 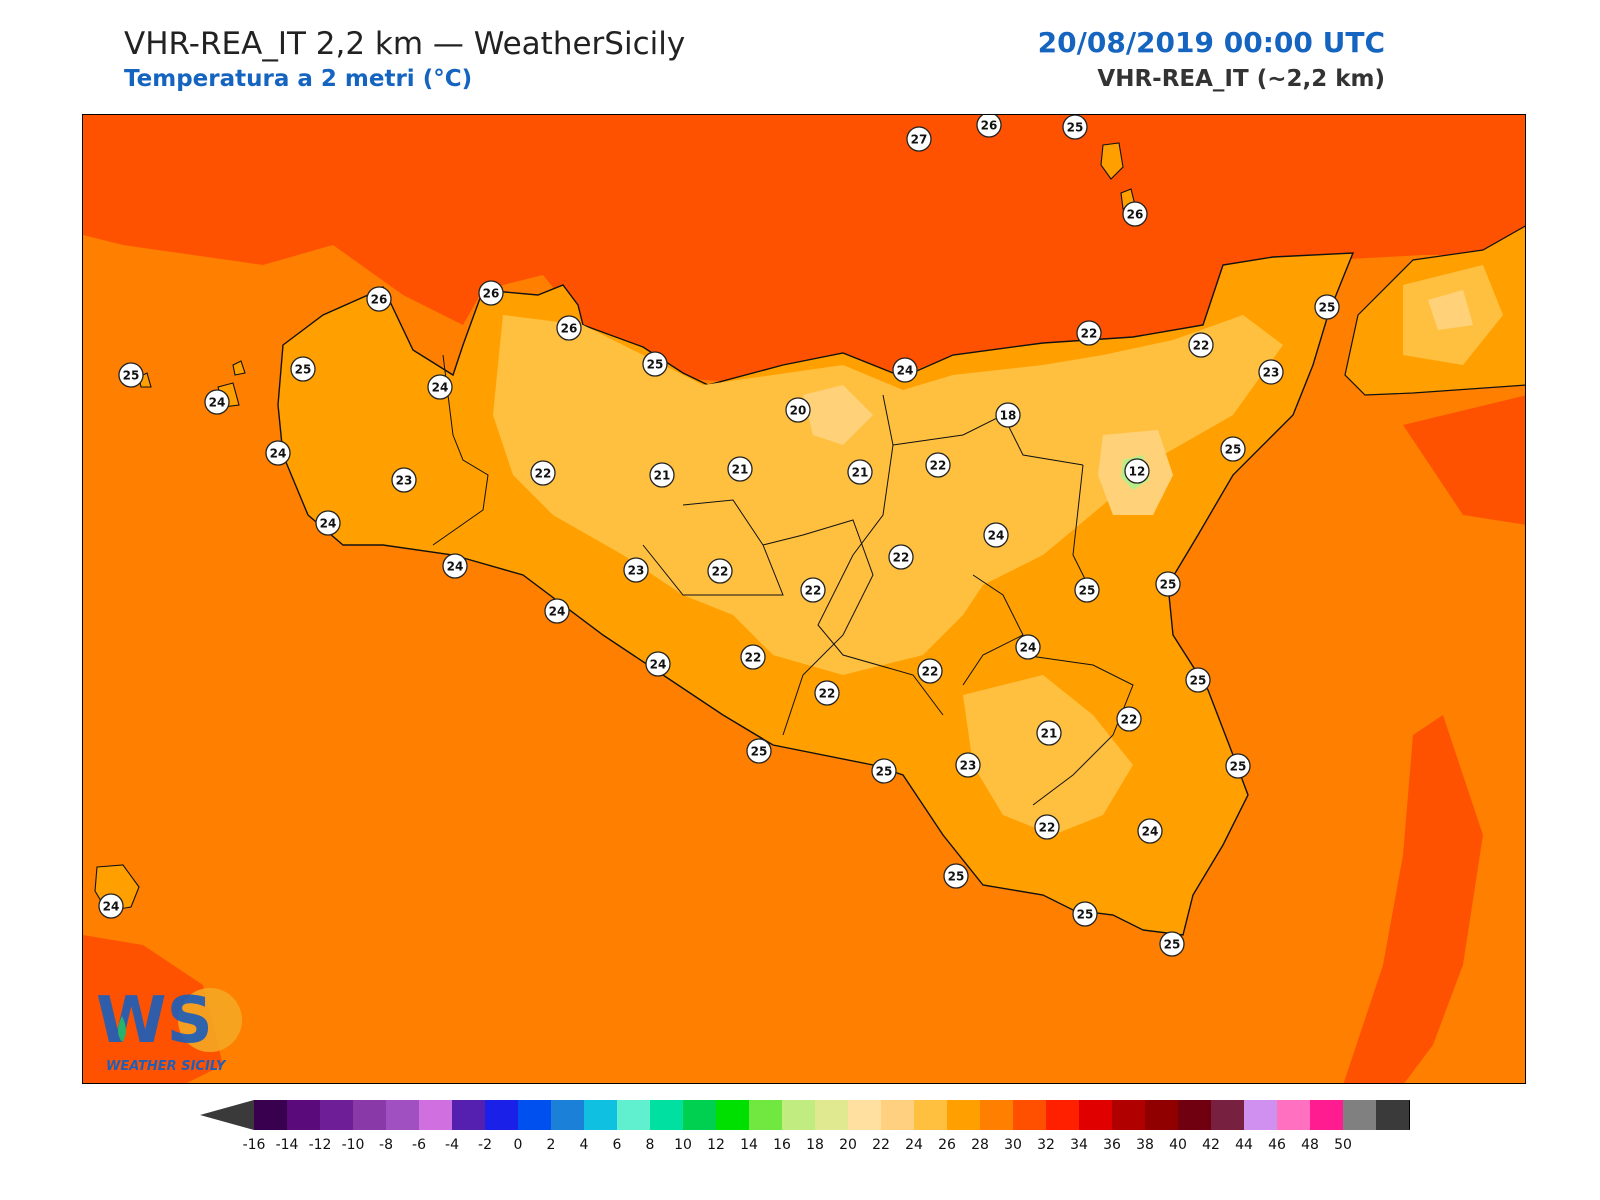 What do you see at coordinates (848, 1145) in the screenshot?
I see `colorbar-tick-label: 20` at bounding box center [848, 1145].